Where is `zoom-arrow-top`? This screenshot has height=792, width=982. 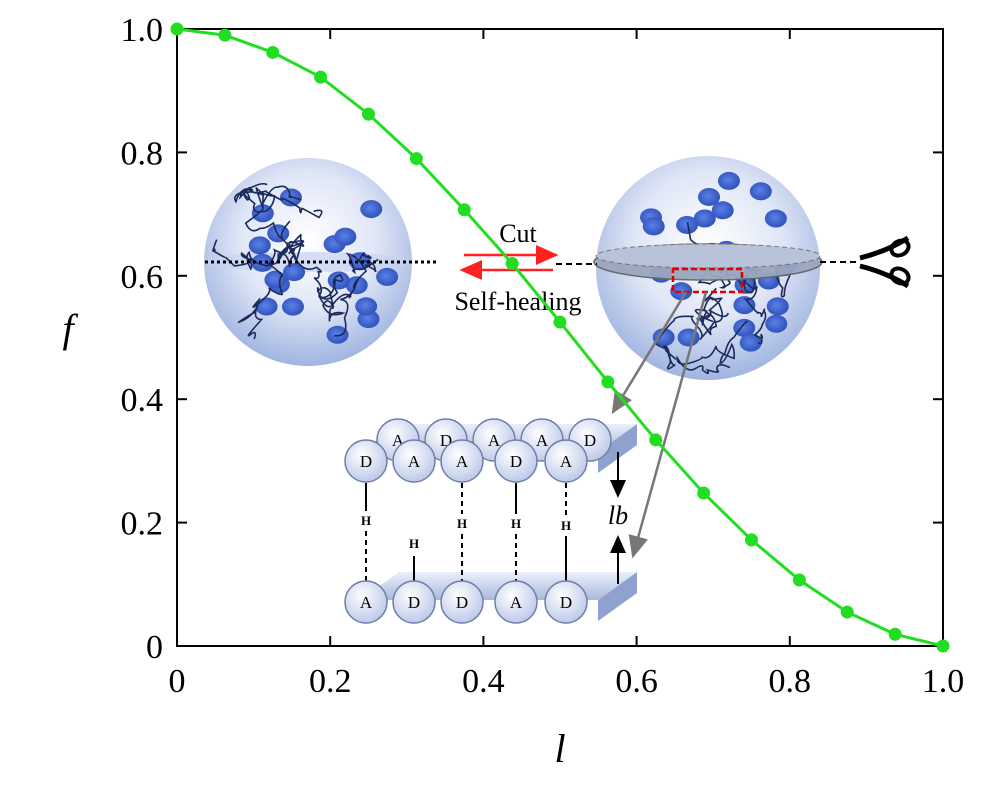
zoom-arrow-top is located at coordinates (649, 353).